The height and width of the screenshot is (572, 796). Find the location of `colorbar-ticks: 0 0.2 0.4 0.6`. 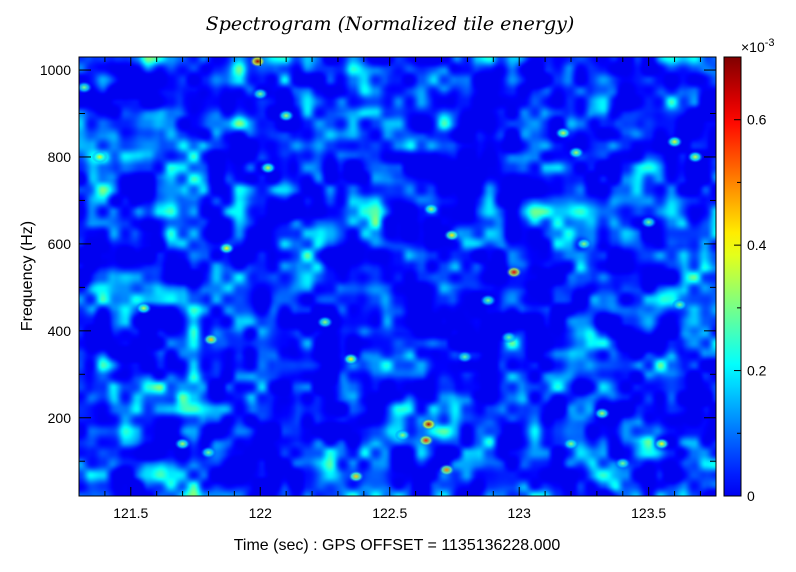

colorbar-ticks: 0 0.2 0.4 0.6 is located at coordinates (750, 308).